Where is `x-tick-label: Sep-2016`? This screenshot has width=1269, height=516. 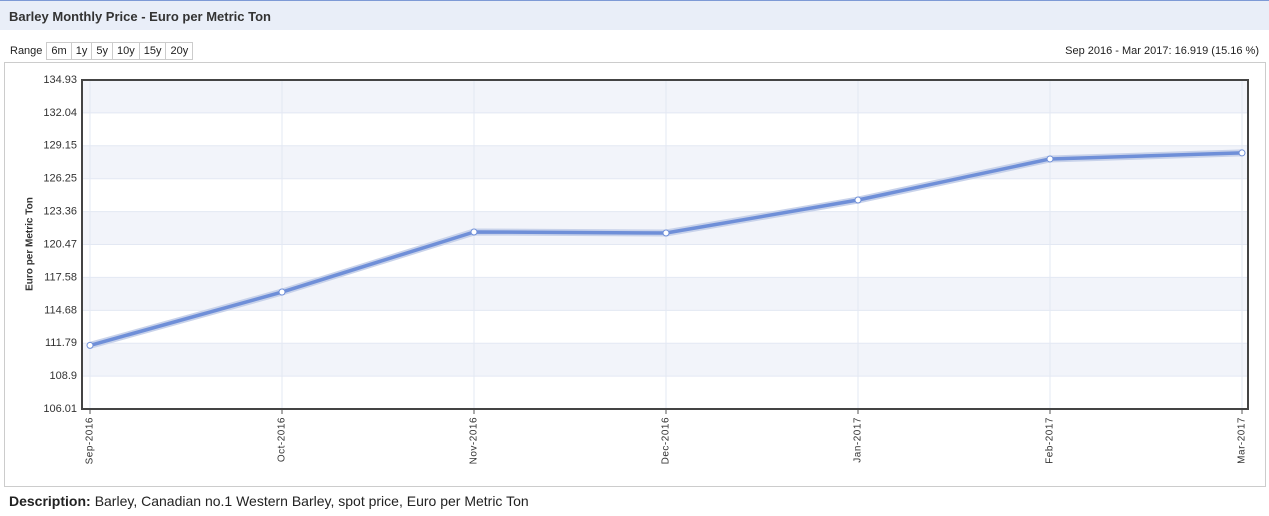 x-tick-label: Sep-2016 is located at coordinates (90, 440).